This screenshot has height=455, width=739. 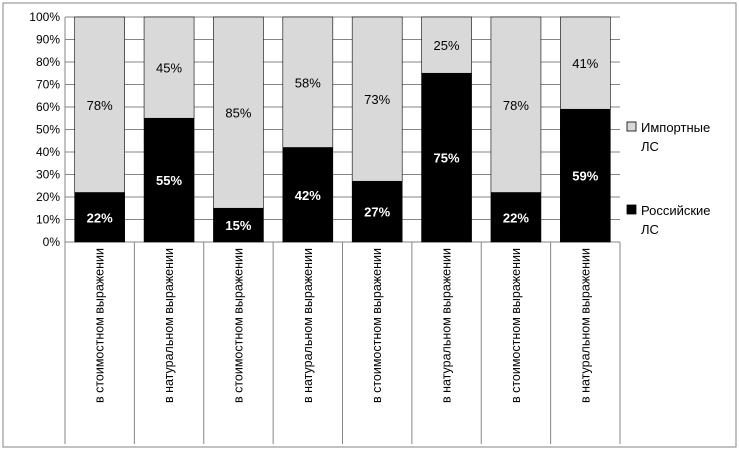 What do you see at coordinates (238, 225) in the screenshot?
I see `data-label: 15%` at bounding box center [238, 225].